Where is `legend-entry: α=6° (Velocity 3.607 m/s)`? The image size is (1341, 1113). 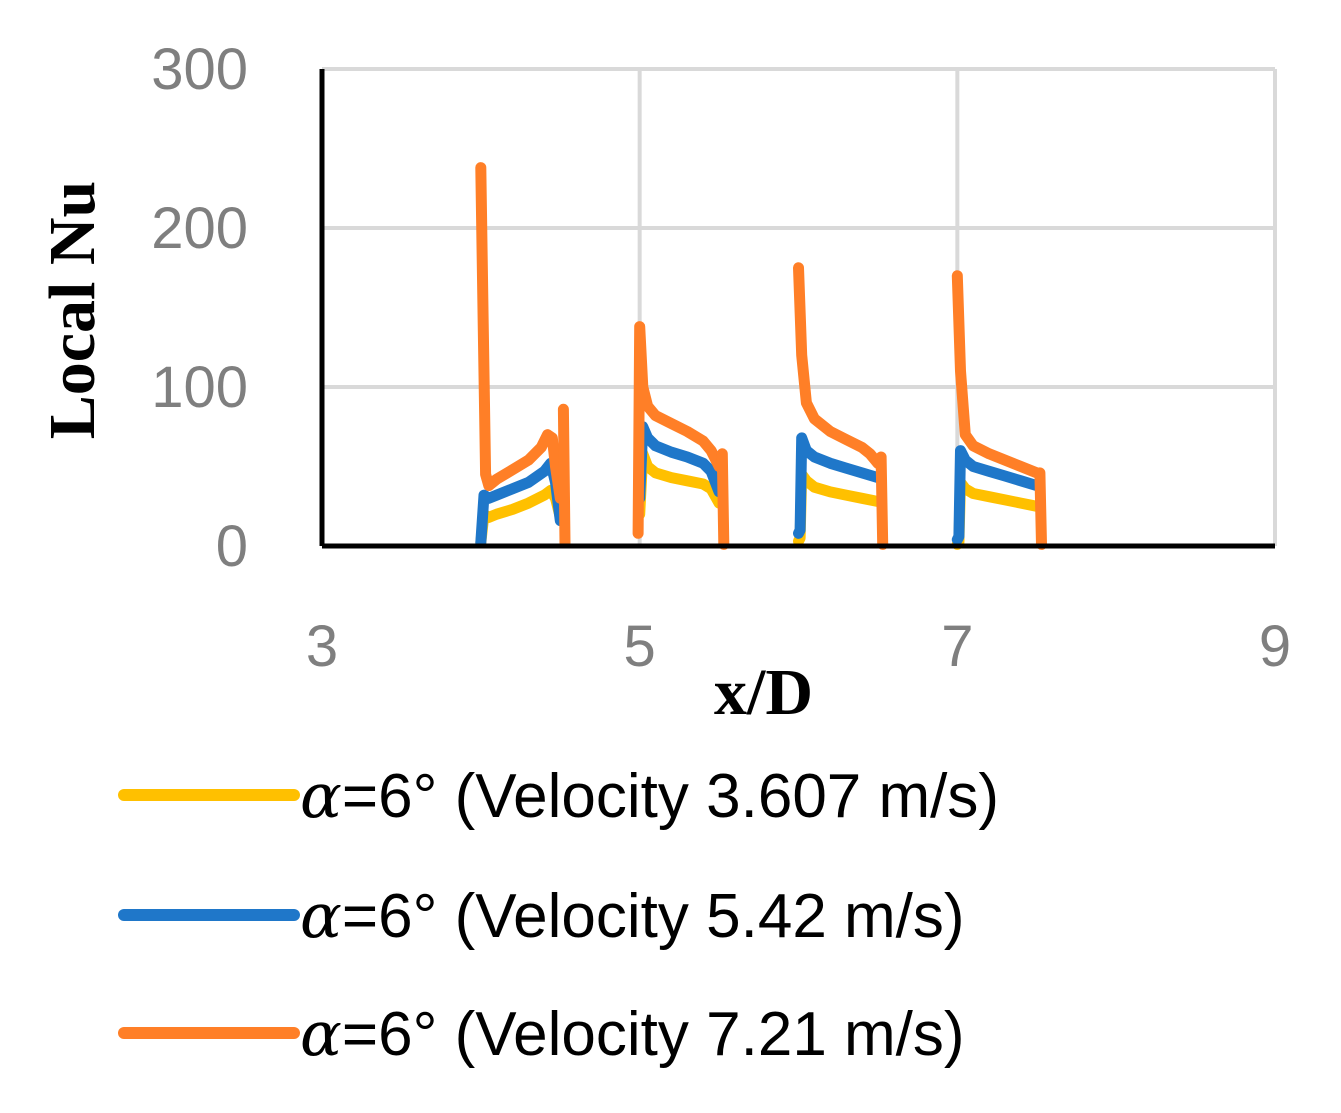 legend-entry: α=6° (Velocity 3.607 m/s) is located at coordinates (558, 795).